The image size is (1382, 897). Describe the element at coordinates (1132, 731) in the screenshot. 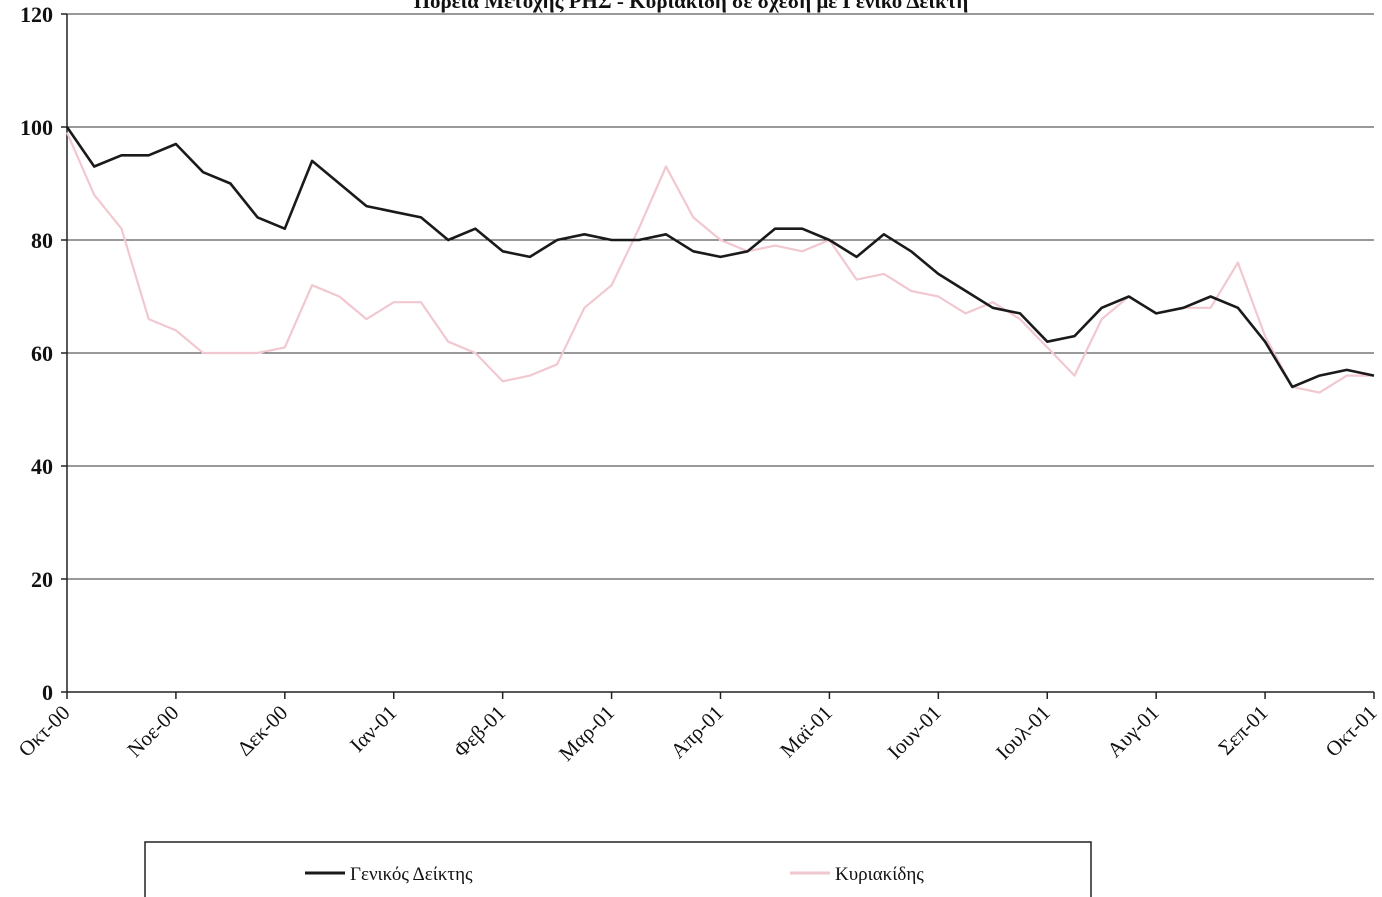

I see `x-tick-label: Αυγ-01` at that location.